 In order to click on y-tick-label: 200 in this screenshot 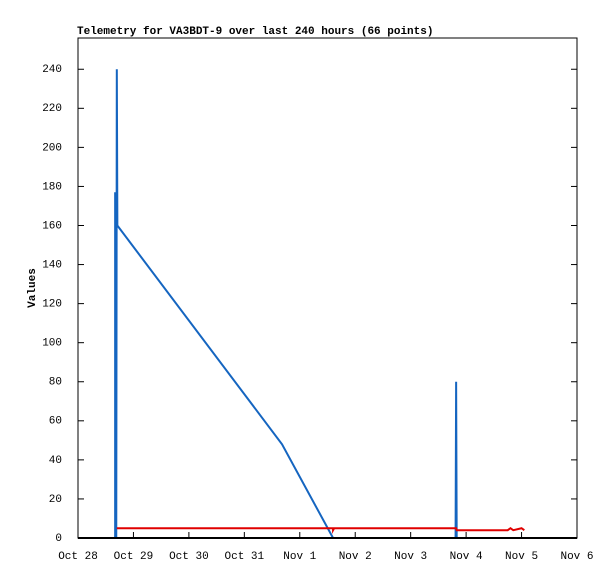, I will do `click(52, 148)`.